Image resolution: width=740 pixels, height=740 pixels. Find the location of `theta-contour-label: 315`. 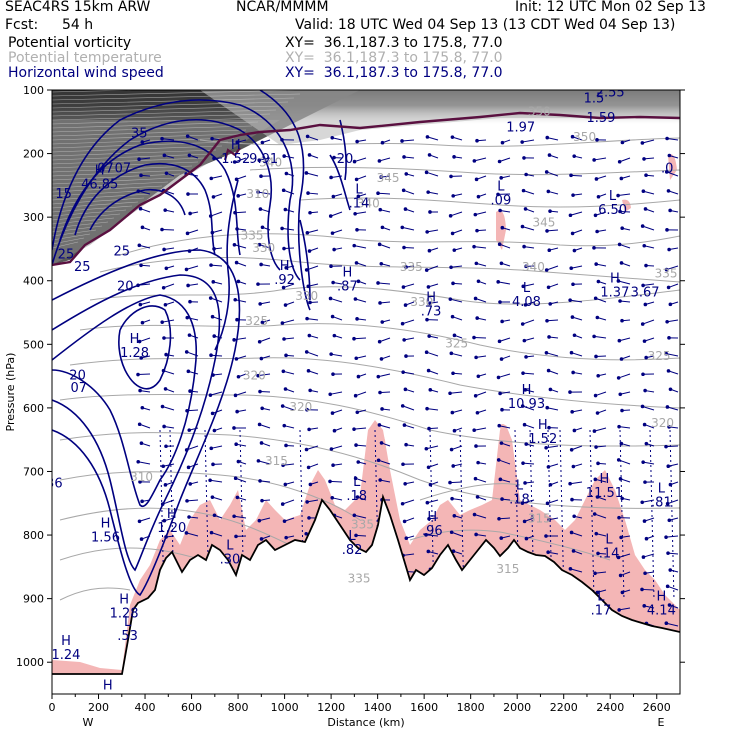

theta-contour-label: 315 is located at coordinates (507, 569).